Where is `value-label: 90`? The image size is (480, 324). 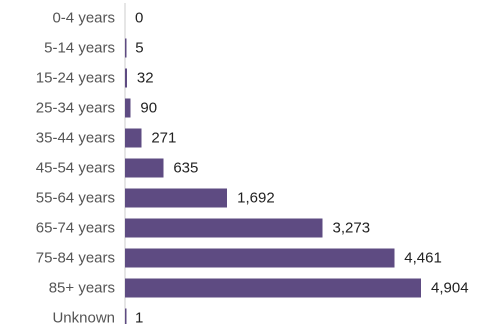 value-label: 90 is located at coordinates (148, 108).